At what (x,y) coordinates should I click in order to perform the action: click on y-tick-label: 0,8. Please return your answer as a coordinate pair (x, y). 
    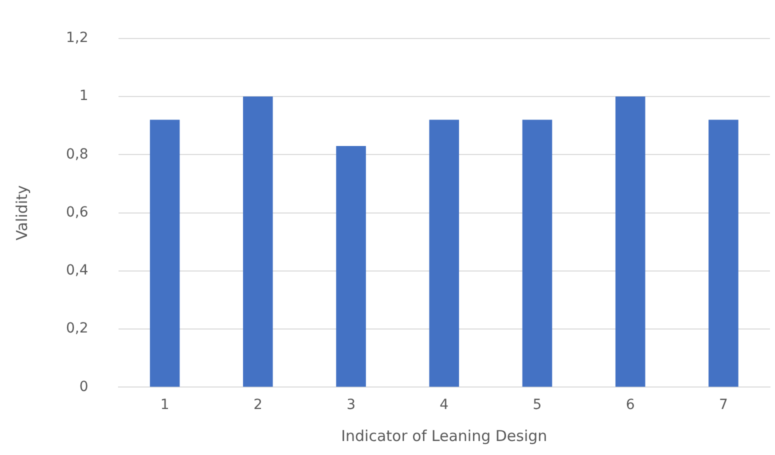
    Looking at the image, I should click on (77, 154).